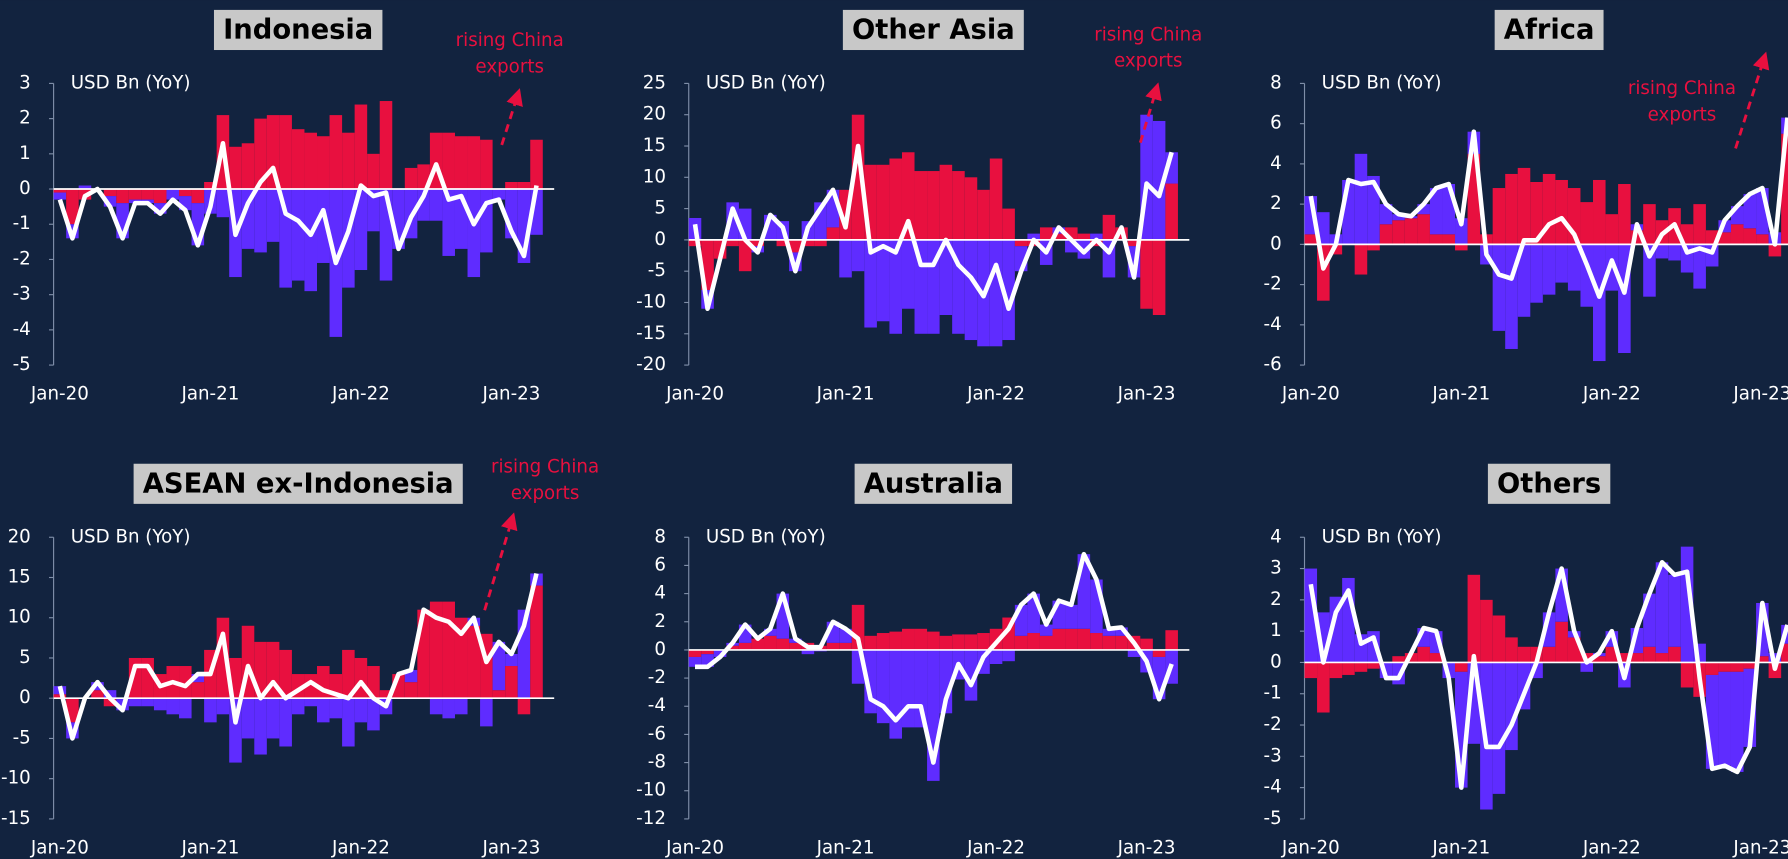 The height and width of the screenshot is (859, 1788). What do you see at coordinates (657, 677) in the screenshot?
I see `y-tick-label: -2` at bounding box center [657, 677].